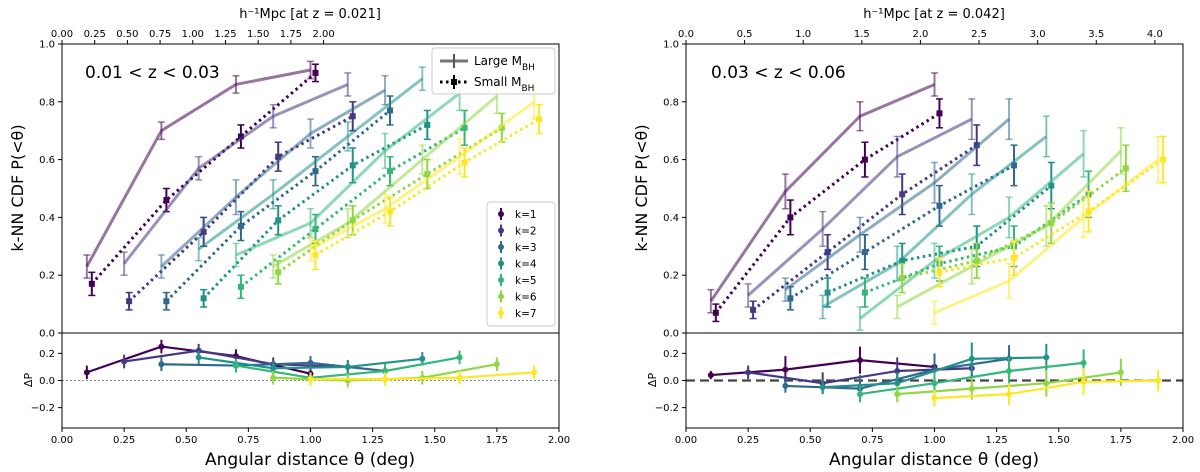 The height and width of the screenshot is (472, 1200). I want to click on x-tick-label: 1.50, so click(435, 440).